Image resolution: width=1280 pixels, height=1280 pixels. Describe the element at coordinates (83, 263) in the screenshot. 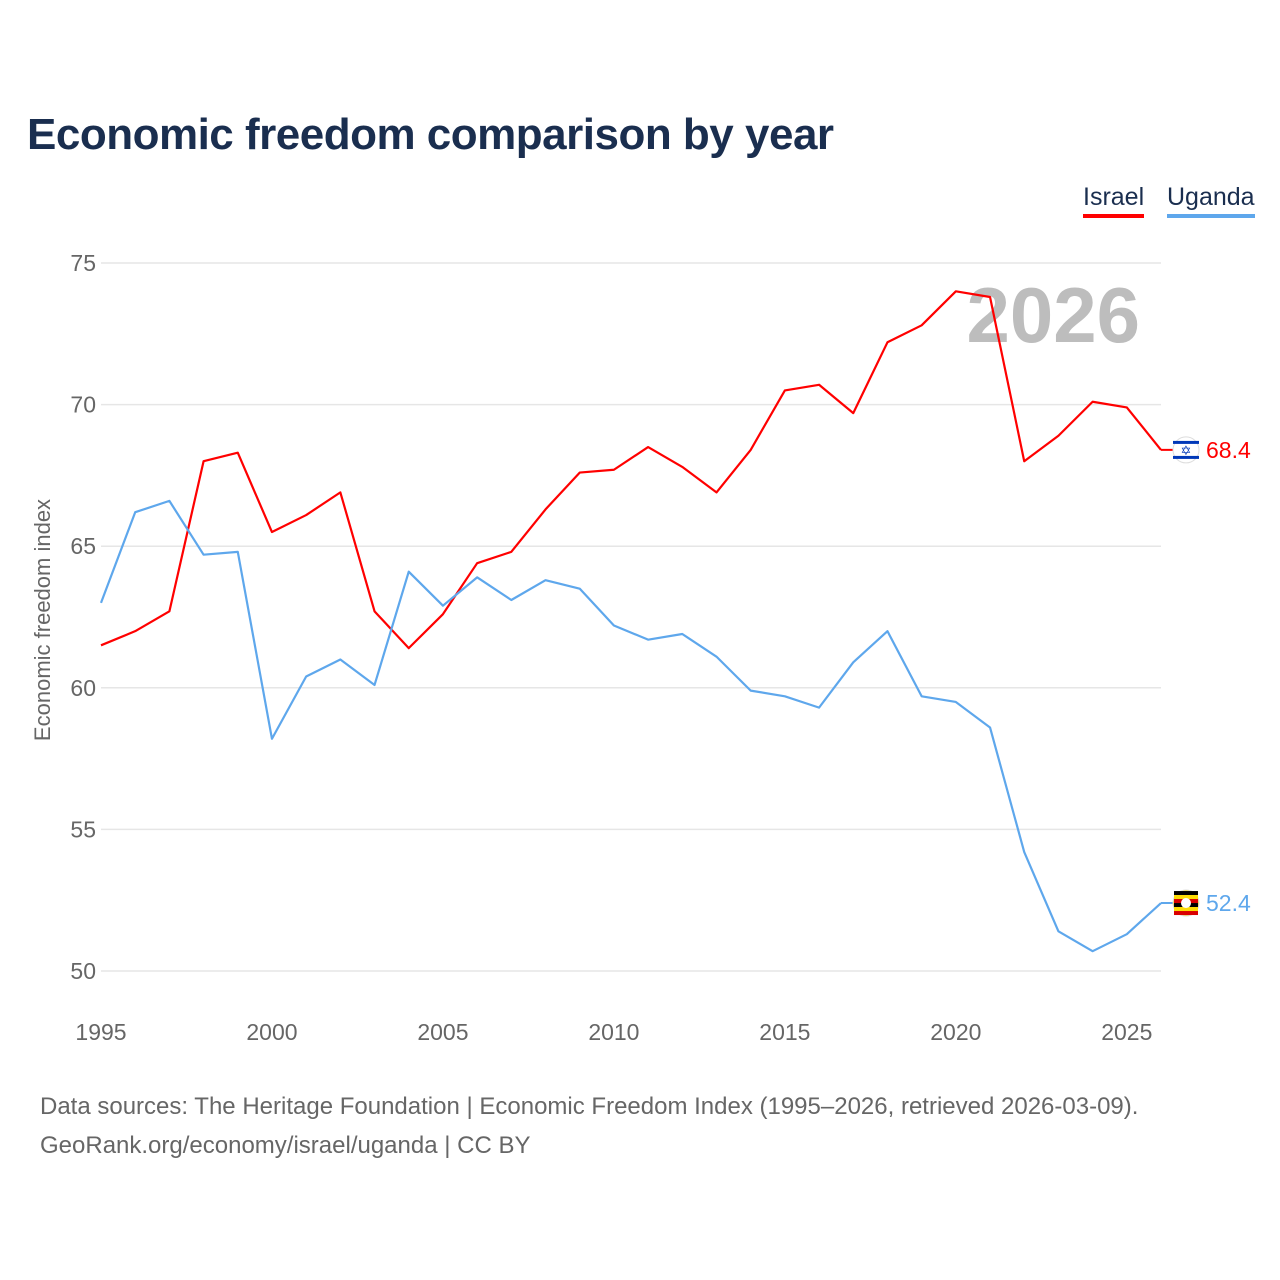

I see `y-tick-label: 75` at that location.